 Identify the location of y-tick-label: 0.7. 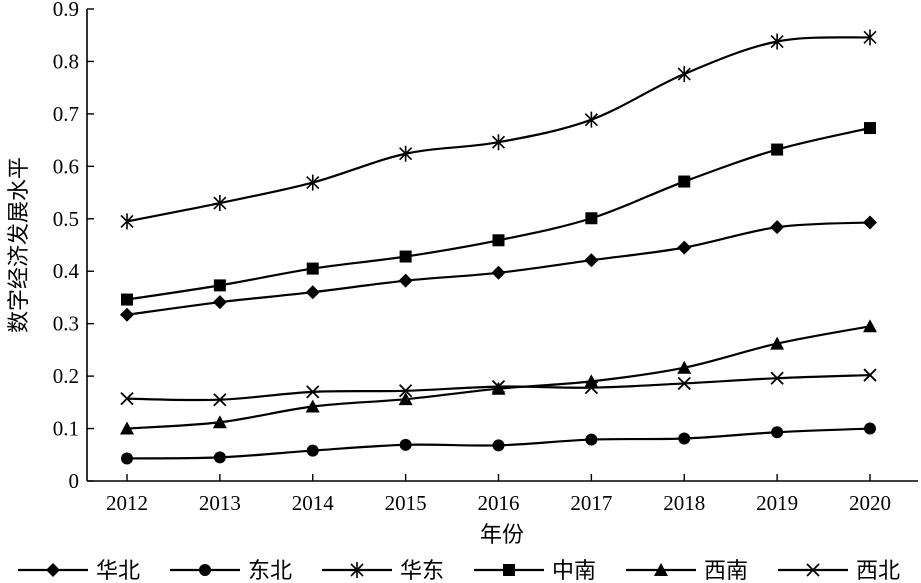
(66, 114).